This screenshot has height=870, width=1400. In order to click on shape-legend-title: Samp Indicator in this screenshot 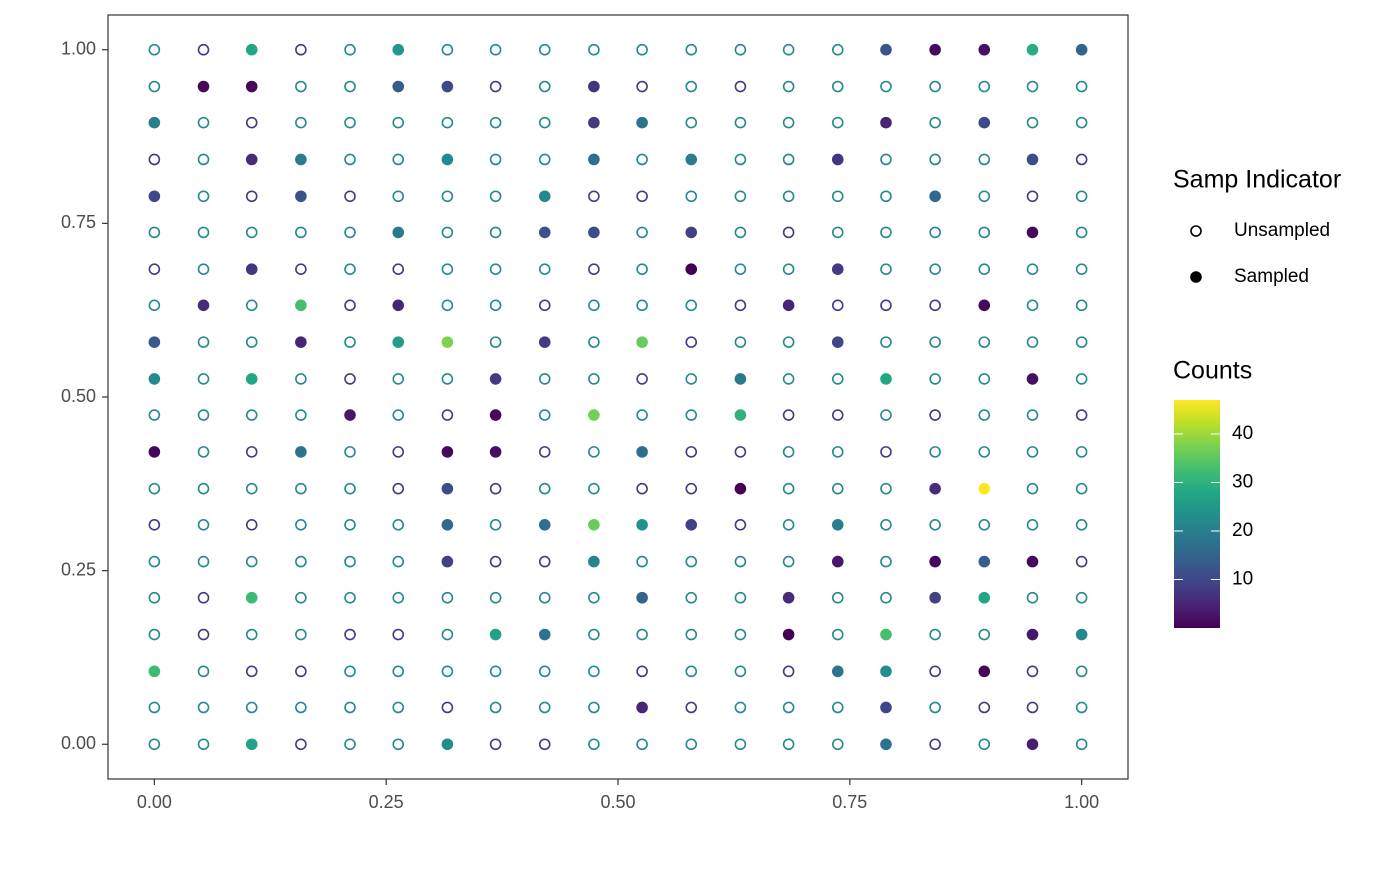, I will do `click(1257, 180)`.